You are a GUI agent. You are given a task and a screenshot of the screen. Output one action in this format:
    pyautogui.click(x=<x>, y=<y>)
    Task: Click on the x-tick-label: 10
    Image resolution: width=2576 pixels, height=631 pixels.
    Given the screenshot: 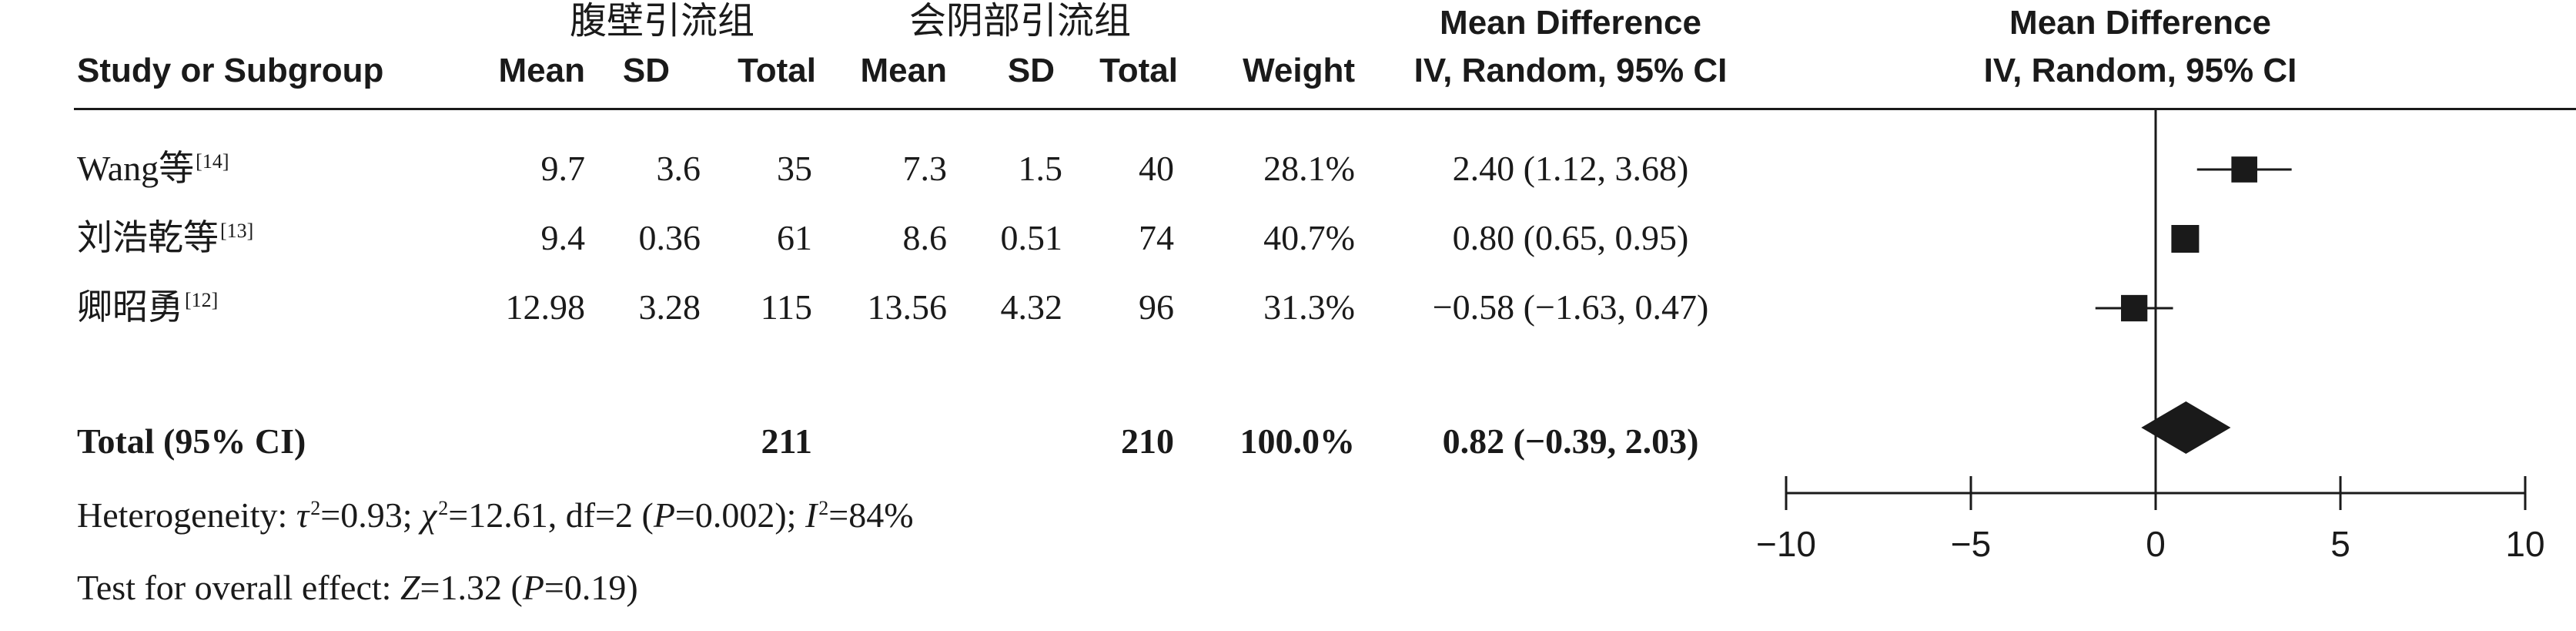 What is the action you would take?
    pyautogui.click(x=2525, y=543)
    